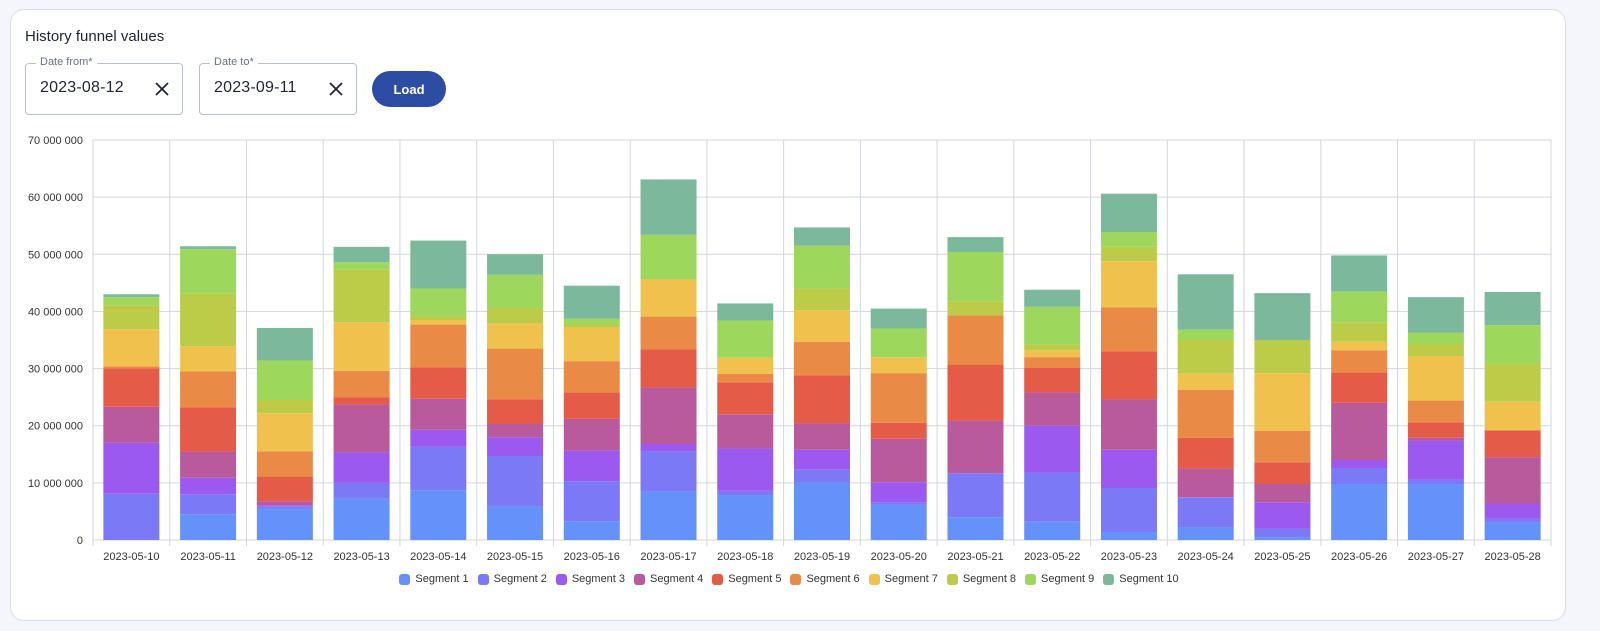  What do you see at coordinates (255, 87) in the screenshot?
I see `date-to-value: 2023-09-11` at bounding box center [255, 87].